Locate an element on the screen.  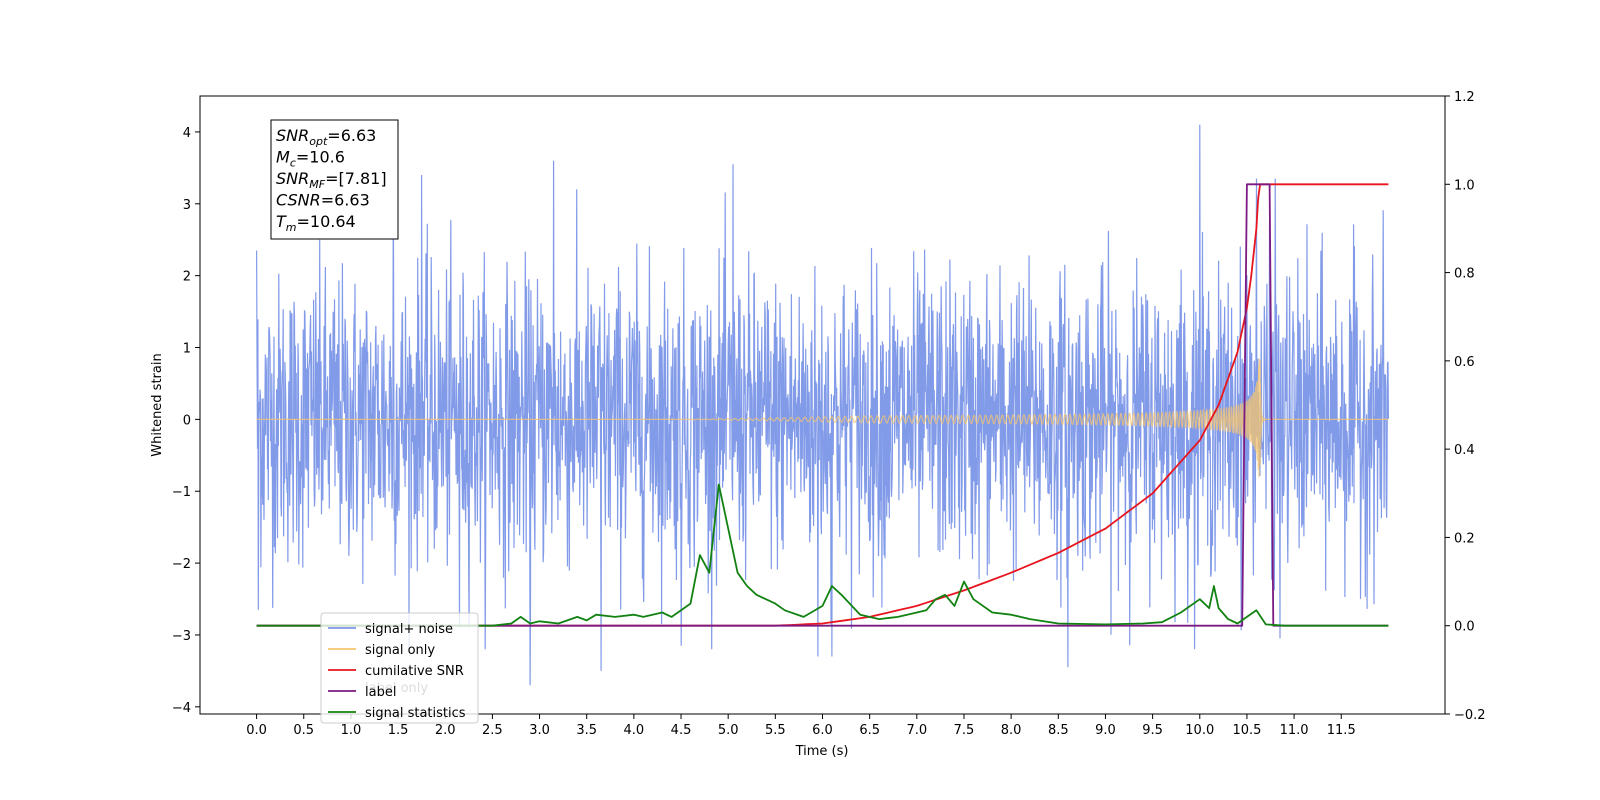
x-tick-label: 9.5 is located at coordinates (1152, 730).